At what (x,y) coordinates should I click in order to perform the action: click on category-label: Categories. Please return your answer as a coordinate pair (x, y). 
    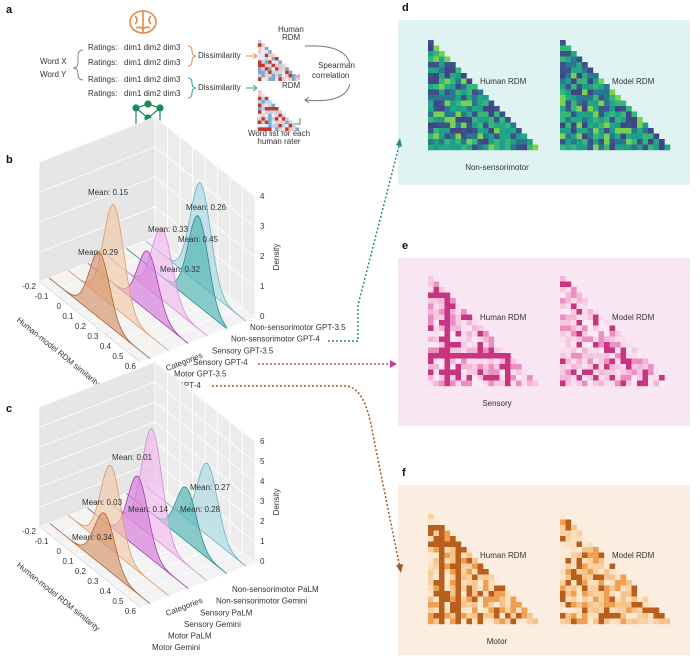
    Looking at the image, I should click on (183, 607).